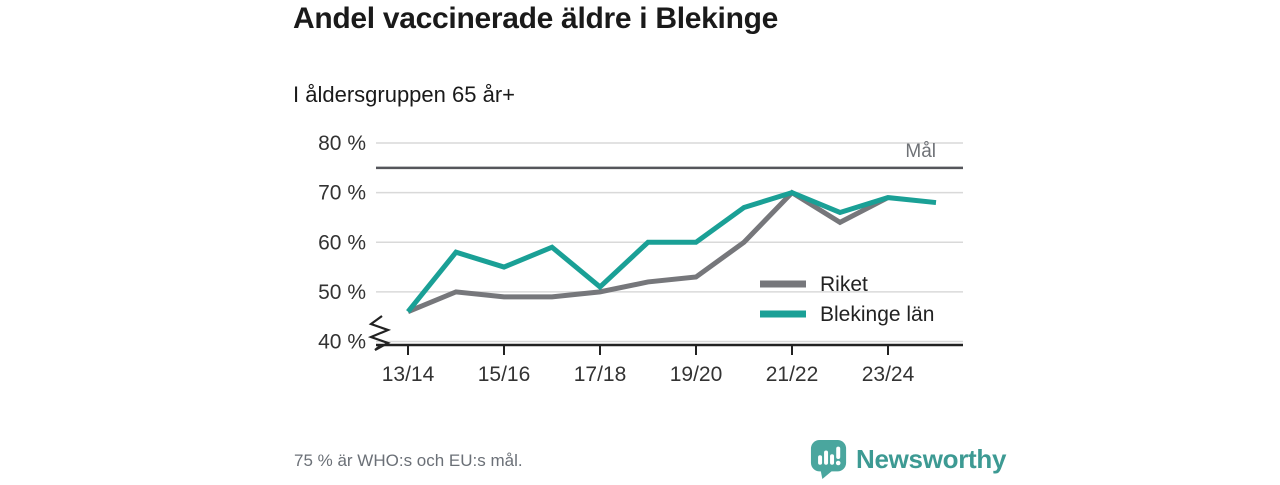  I want to click on x-tick-label: 13/14, so click(408, 374).